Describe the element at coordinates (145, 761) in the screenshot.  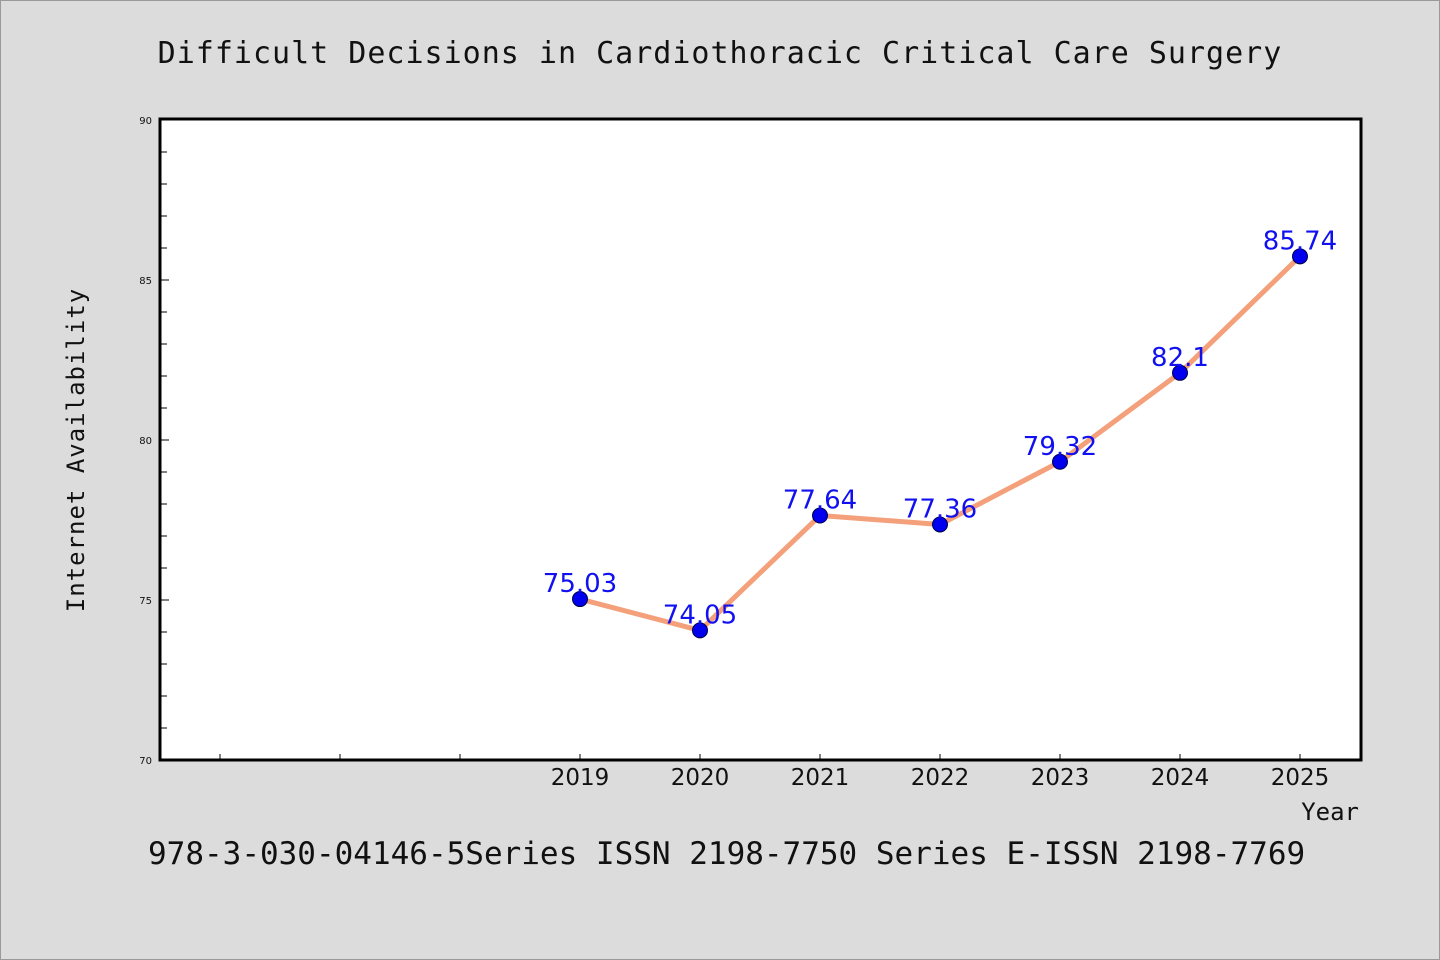
I see `y-tick-label: 70` at that location.